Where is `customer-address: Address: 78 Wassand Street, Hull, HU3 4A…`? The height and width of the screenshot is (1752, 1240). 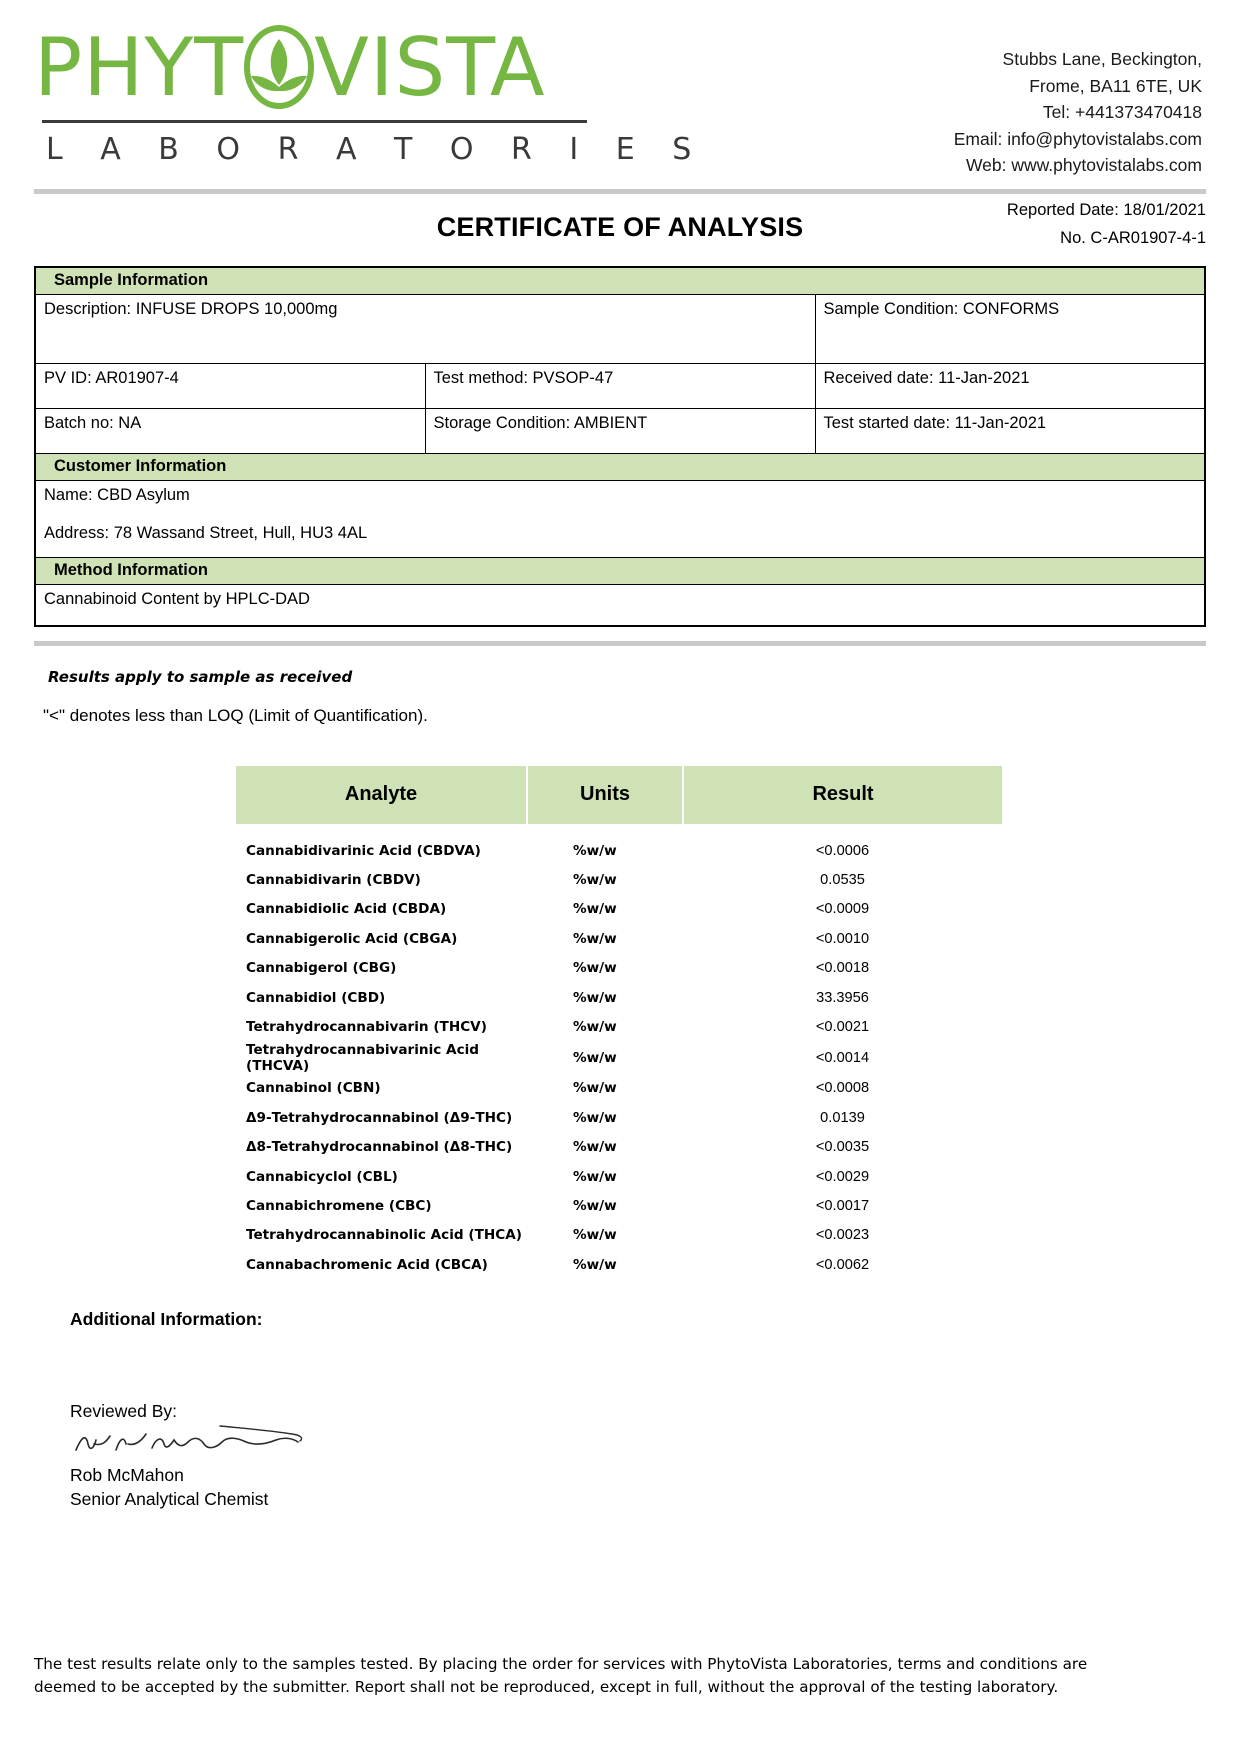 customer-address: Address: 78 Wassand Street, Hull, HU3 4A… is located at coordinates (620, 538).